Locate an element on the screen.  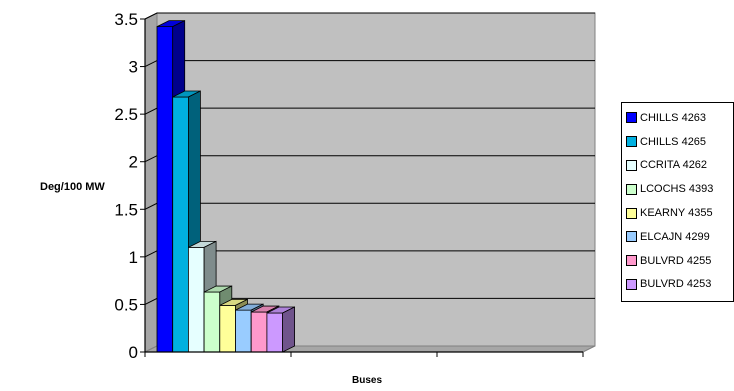
legend-label: CCRITA 4262 is located at coordinates (674, 165).